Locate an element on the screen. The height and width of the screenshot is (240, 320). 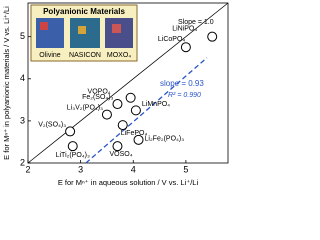
x-tick-label: 4 is located at coordinates (133, 169).